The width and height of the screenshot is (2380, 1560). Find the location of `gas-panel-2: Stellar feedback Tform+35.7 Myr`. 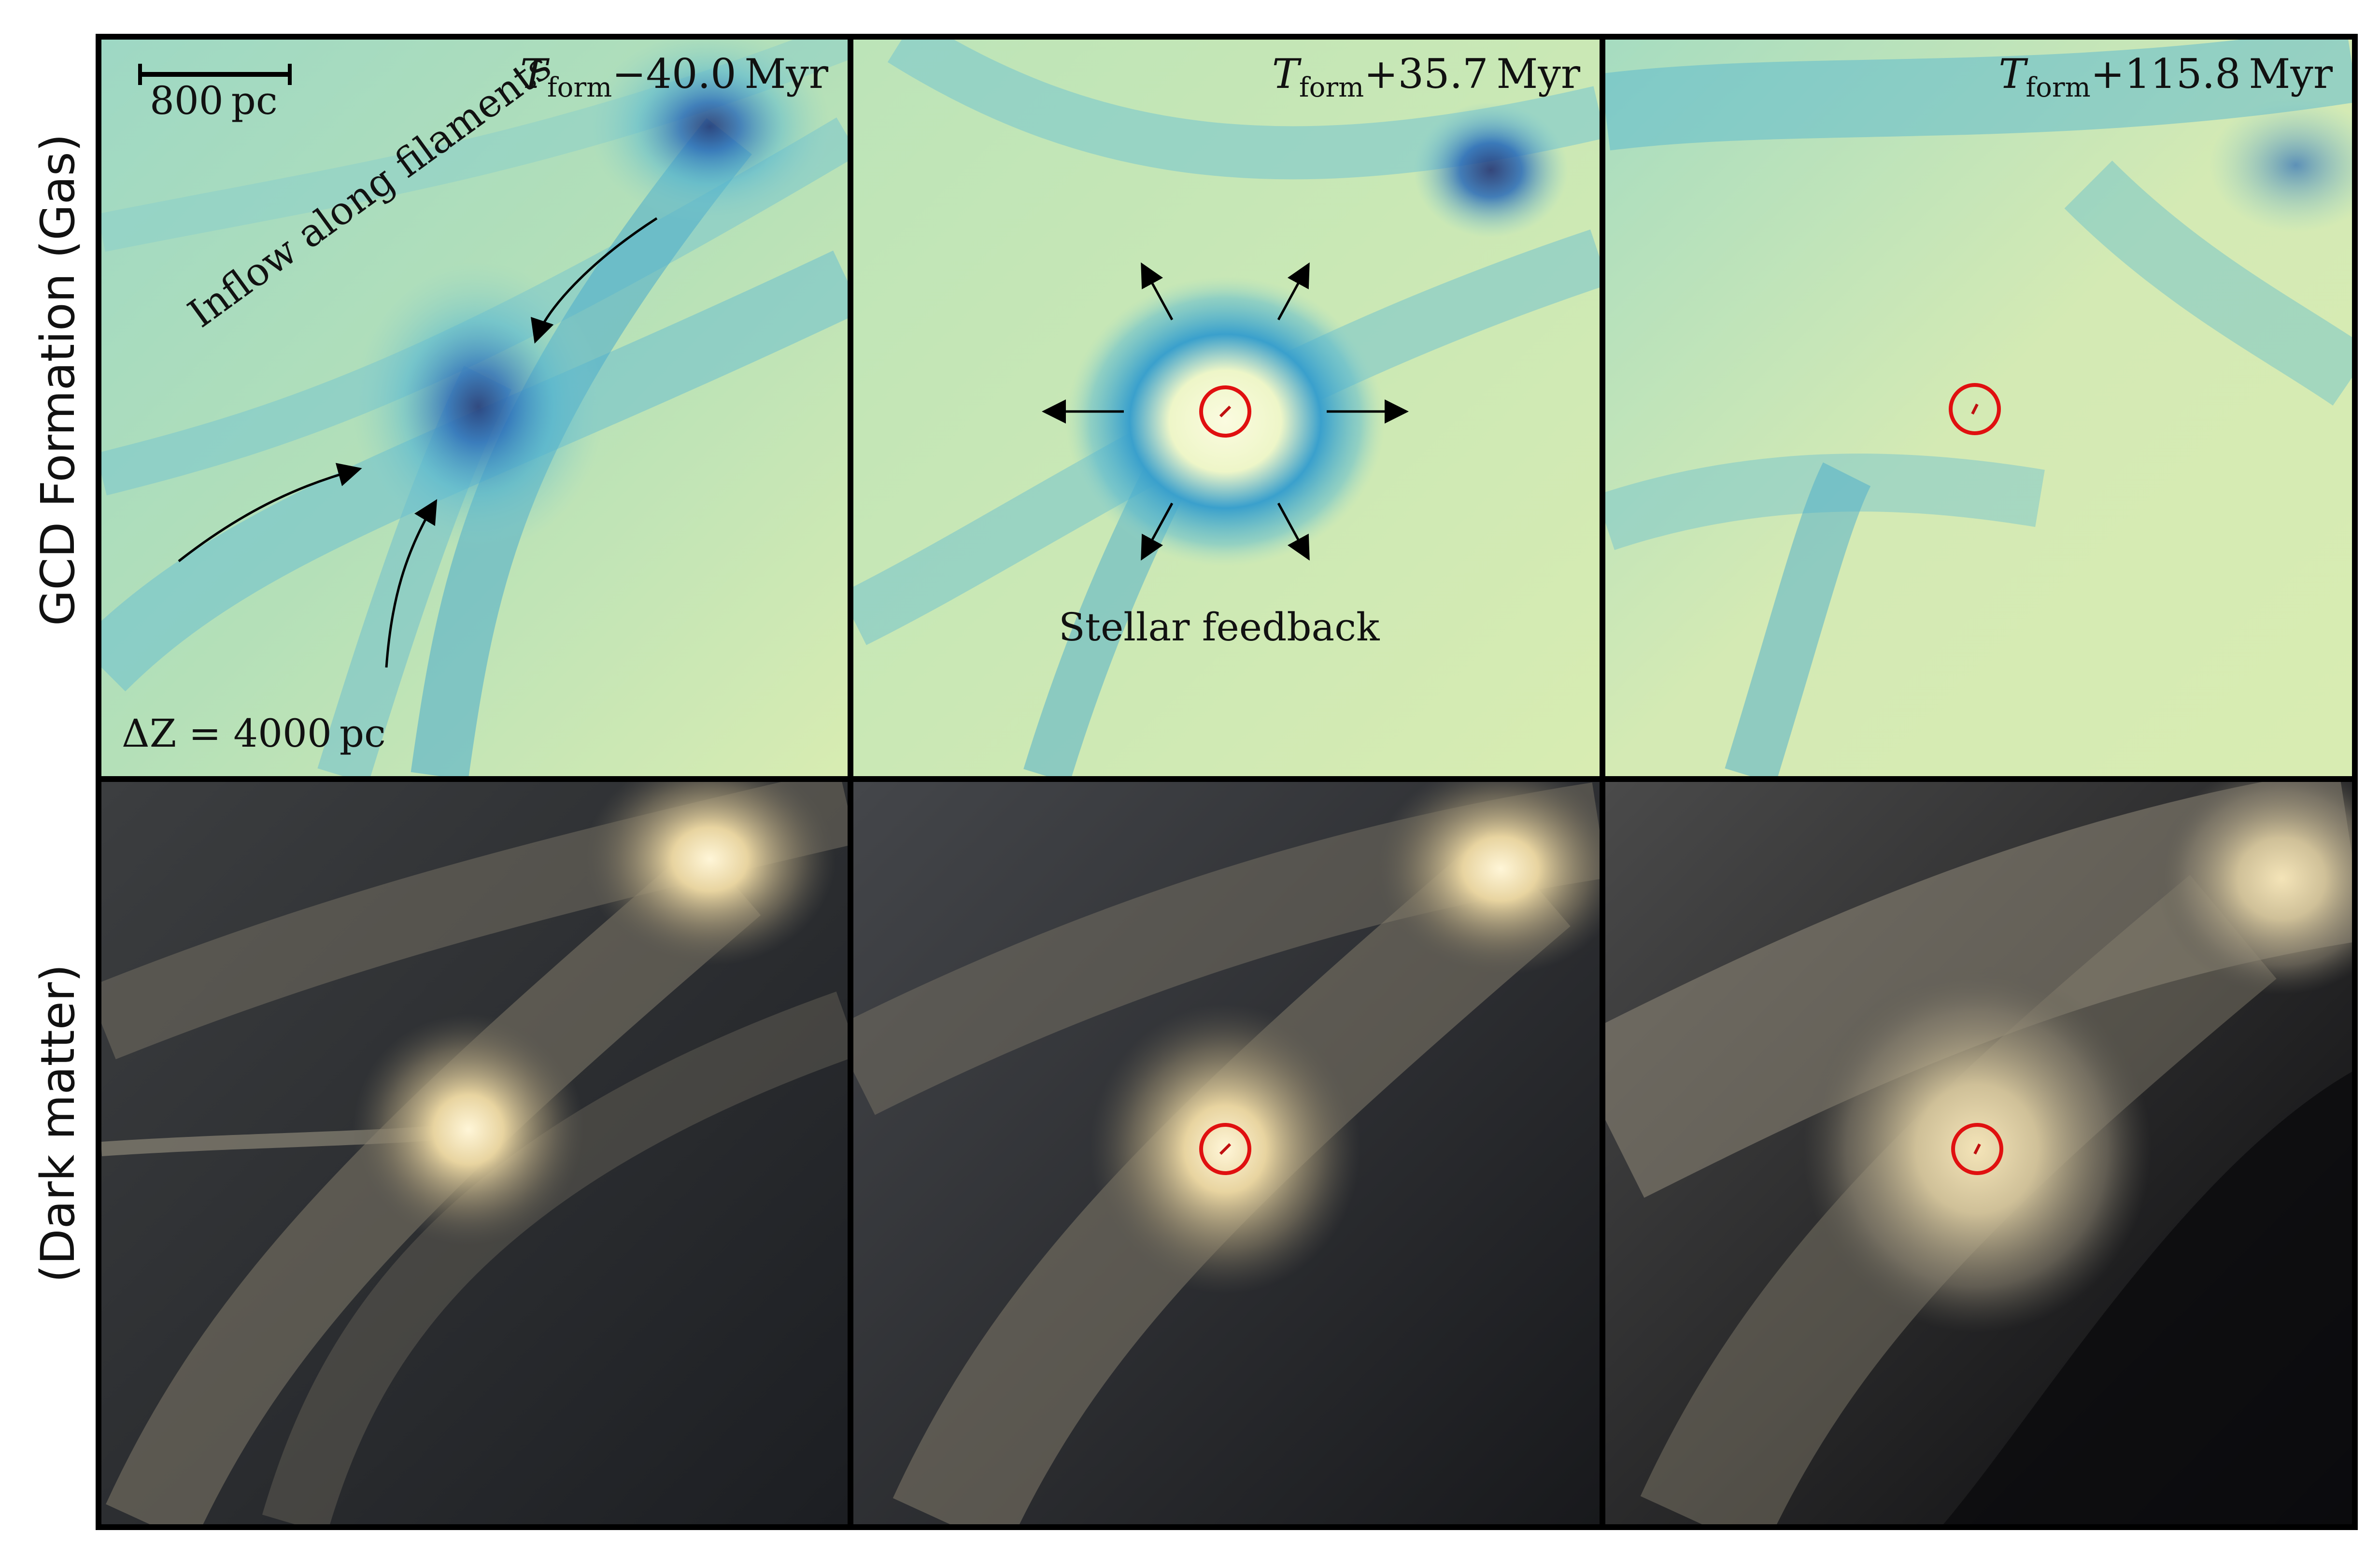

gas-panel-2: Stellar feedback Tform+35.7 Myr is located at coordinates (1227, 408).